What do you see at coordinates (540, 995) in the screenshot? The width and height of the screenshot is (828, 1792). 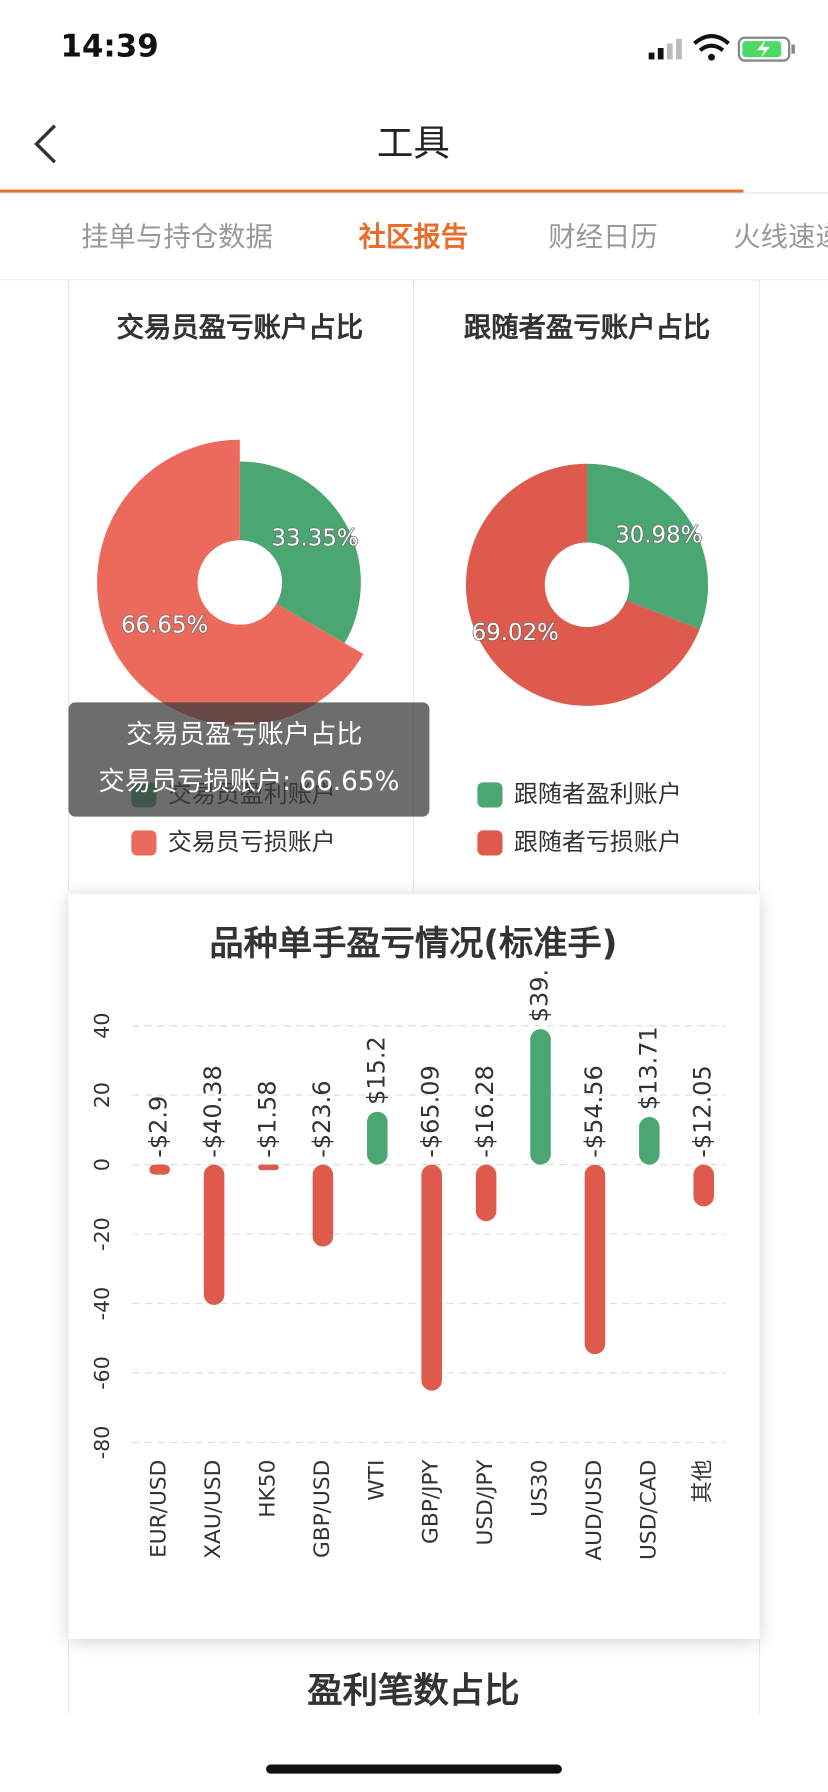 I see `bar-value-label: $39.` at bounding box center [540, 995].